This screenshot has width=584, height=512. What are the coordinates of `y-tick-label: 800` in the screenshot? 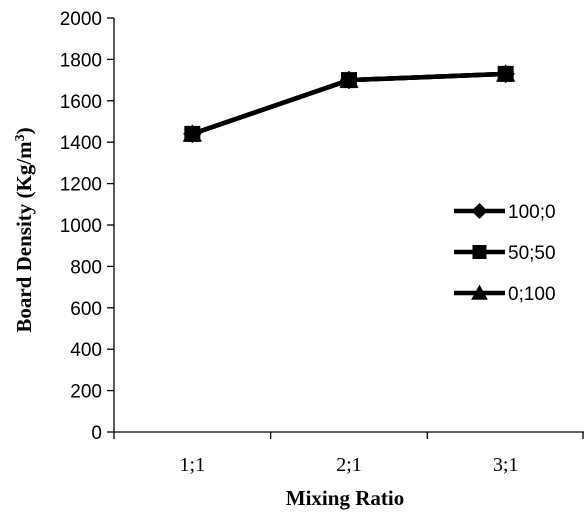 It's located at (86, 267).